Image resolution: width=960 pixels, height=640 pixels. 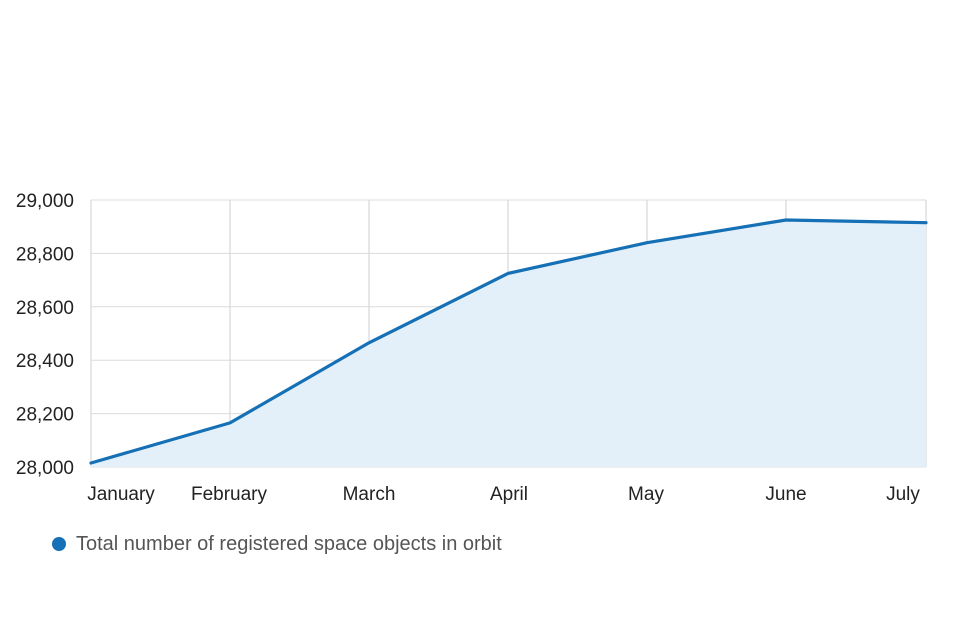 What do you see at coordinates (229, 494) in the screenshot?
I see `x-tick-label: February` at bounding box center [229, 494].